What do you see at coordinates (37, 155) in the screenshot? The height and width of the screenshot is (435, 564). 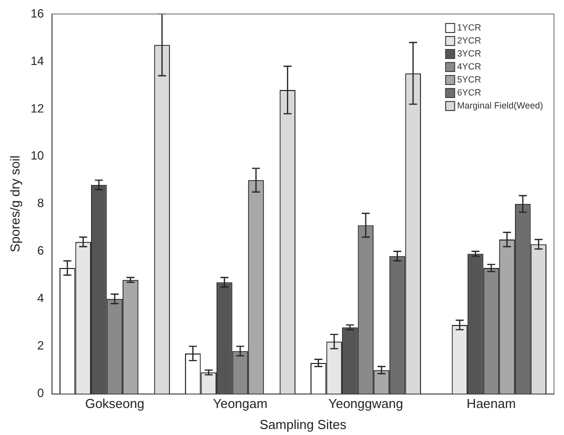 I see `y-tick-label: 10` at bounding box center [37, 155].